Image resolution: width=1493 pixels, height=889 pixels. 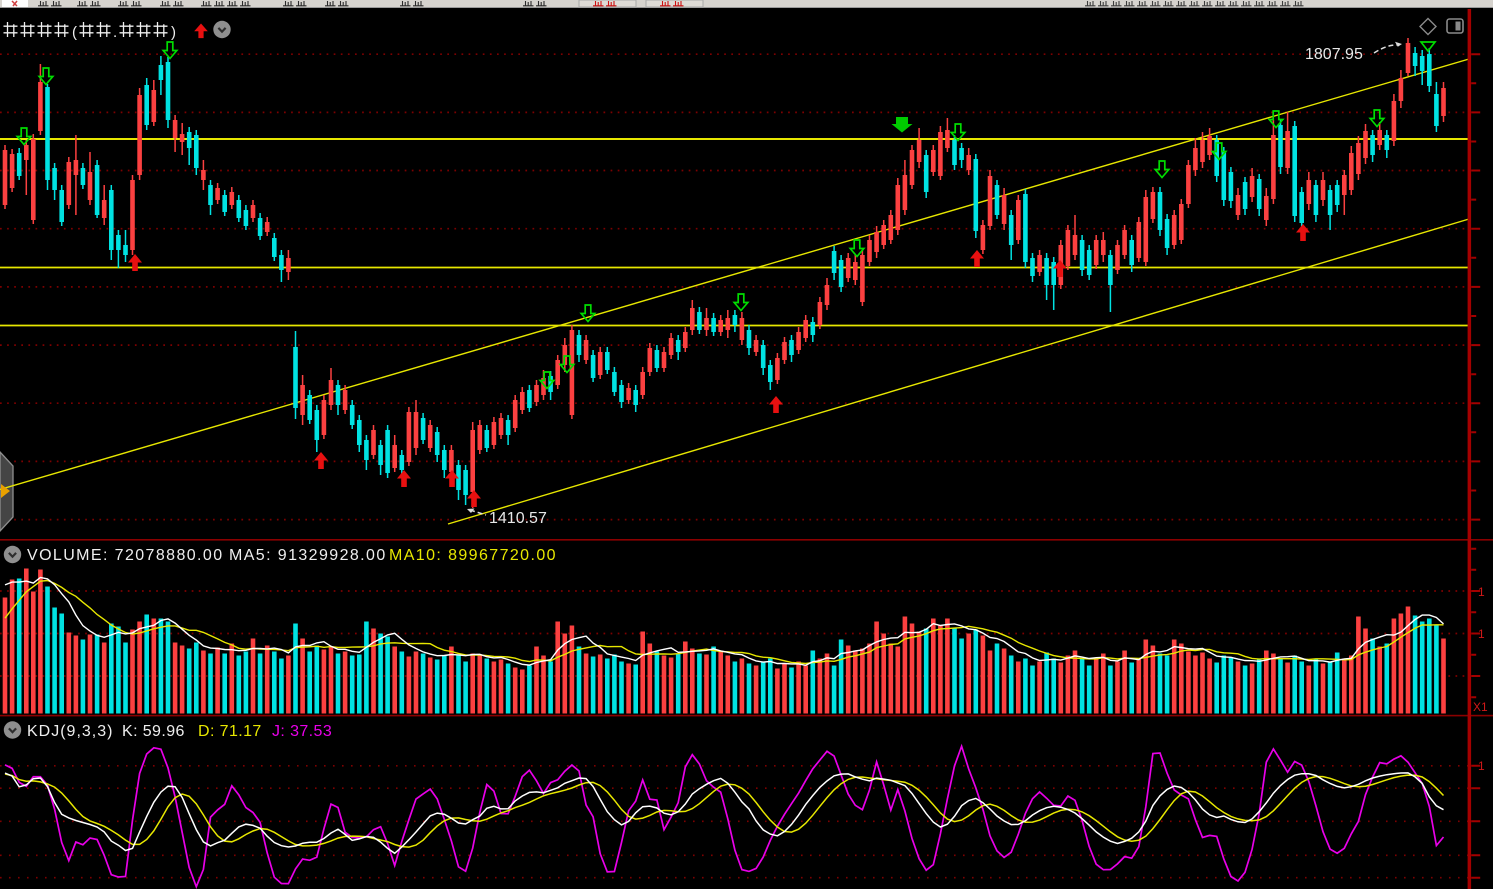 What do you see at coordinates (125, 555) in the screenshot?
I see `svg-text: VOLUME: 72078880.00` at bounding box center [125, 555].